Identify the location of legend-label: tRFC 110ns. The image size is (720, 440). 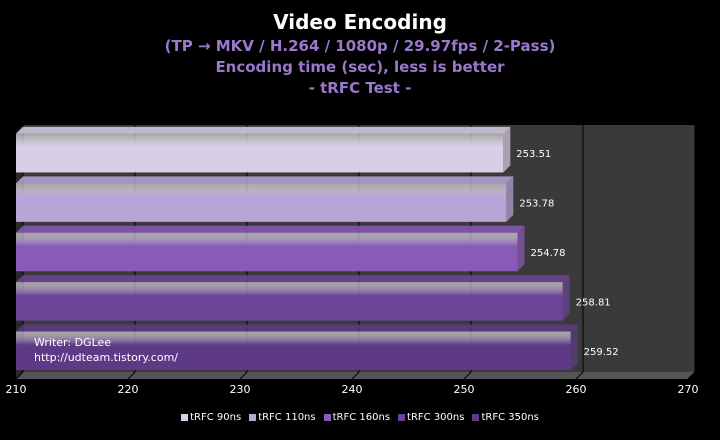
(287, 417).